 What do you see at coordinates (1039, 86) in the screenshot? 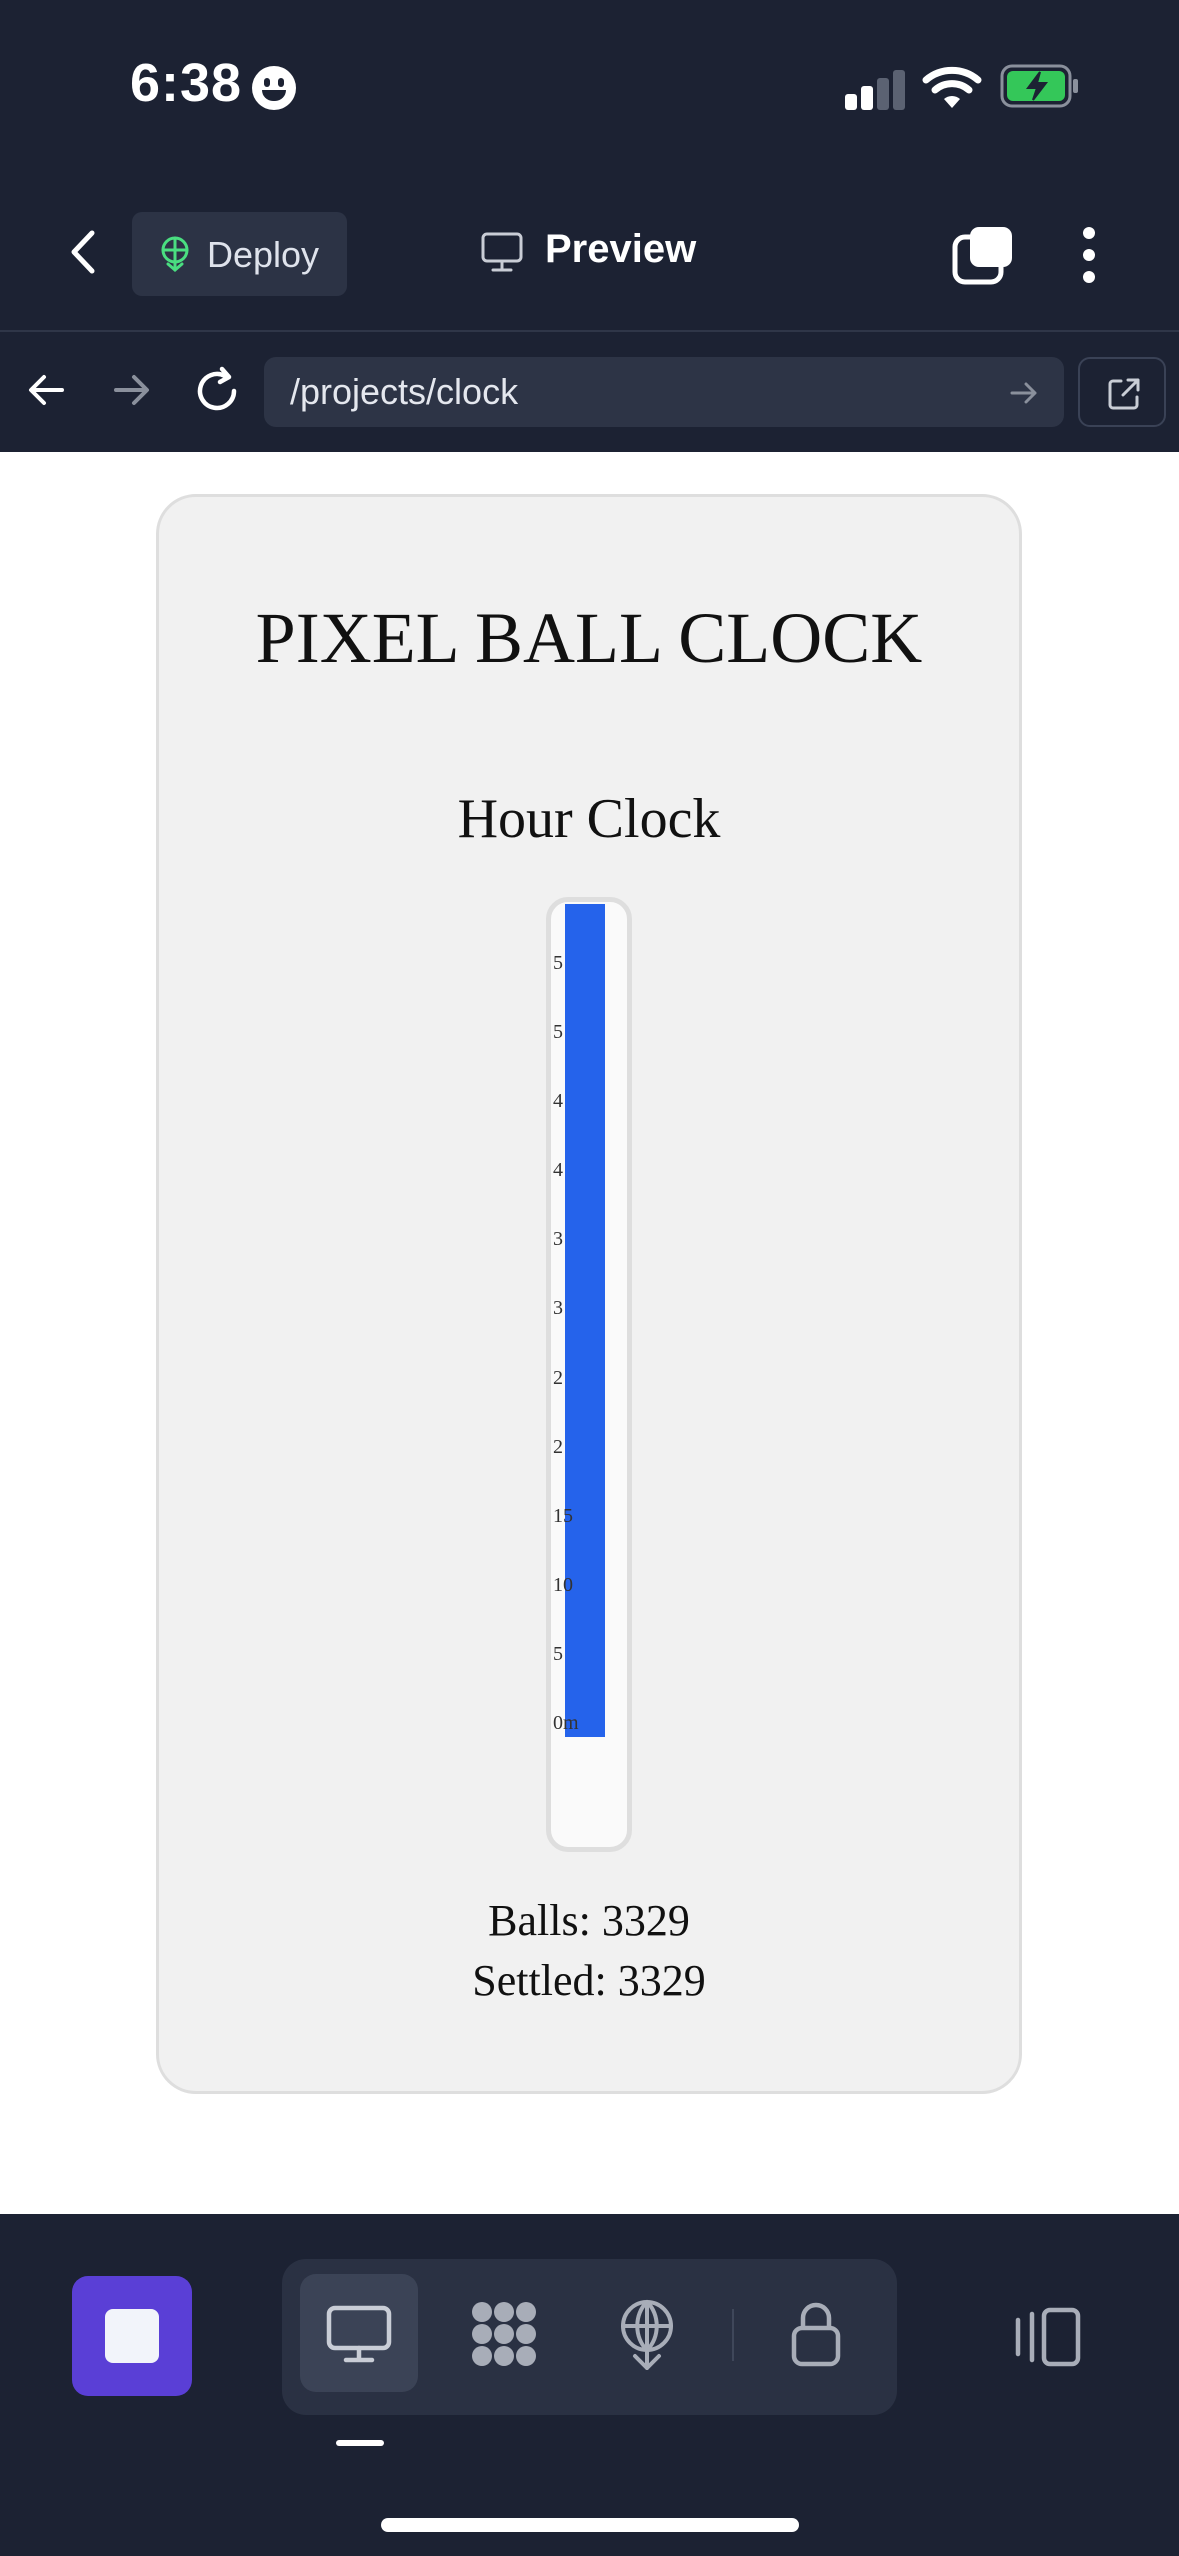
I see `battery-charging-icon` at bounding box center [1039, 86].